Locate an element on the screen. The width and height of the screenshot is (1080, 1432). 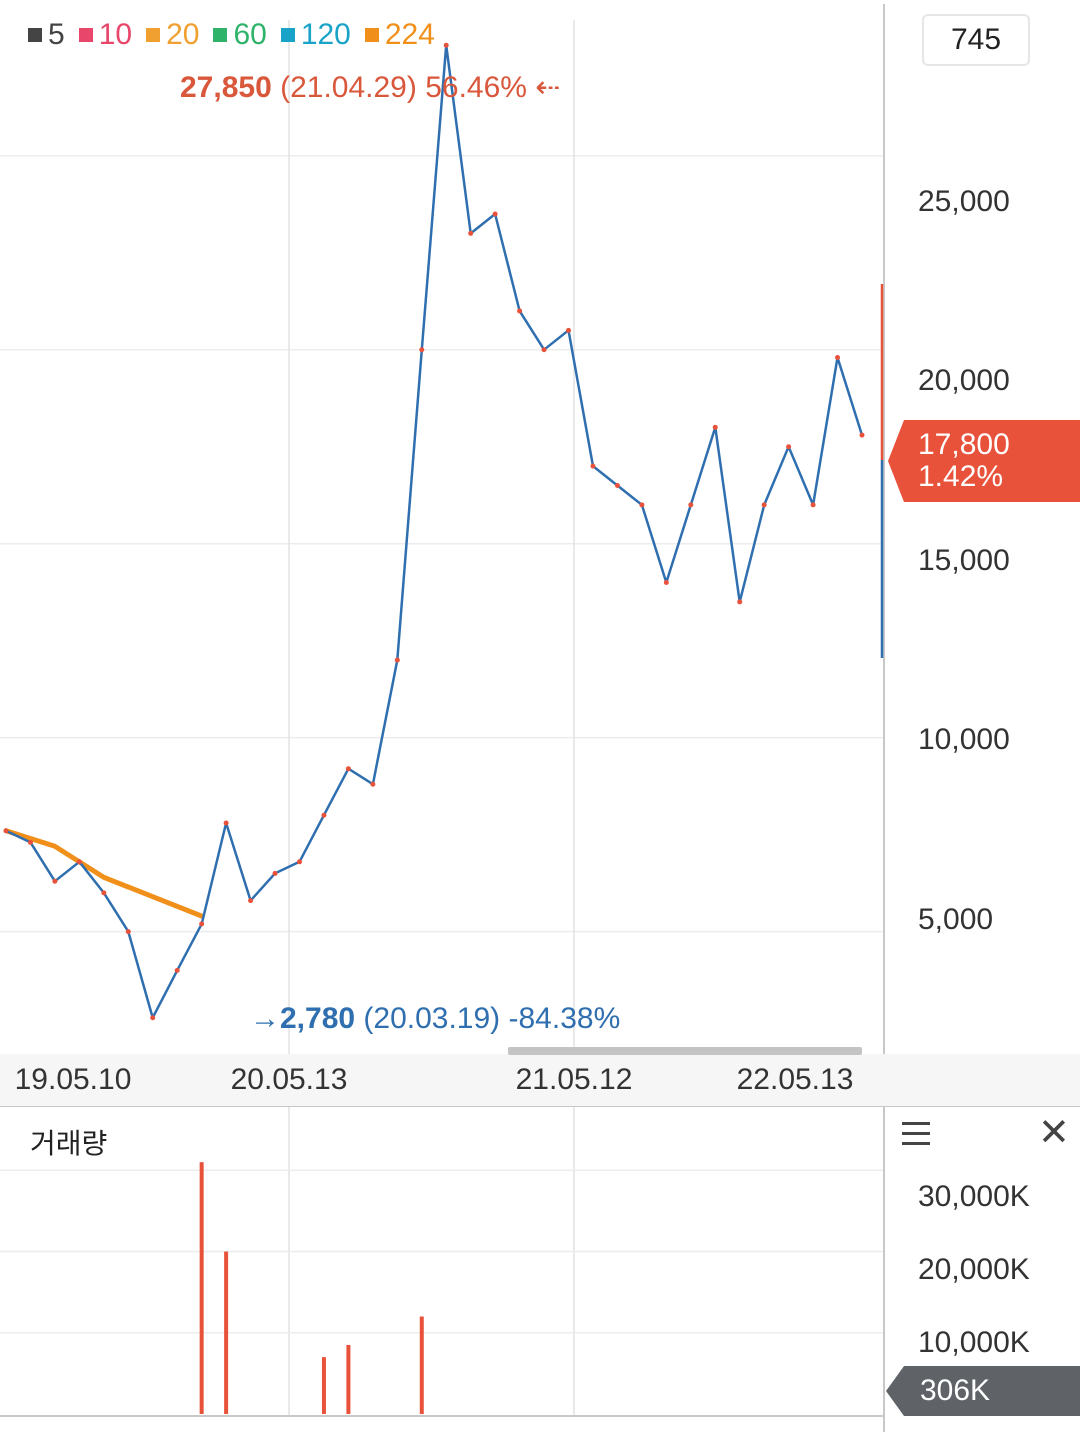
legend-label-20: 20 is located at coordinates (183, 34).